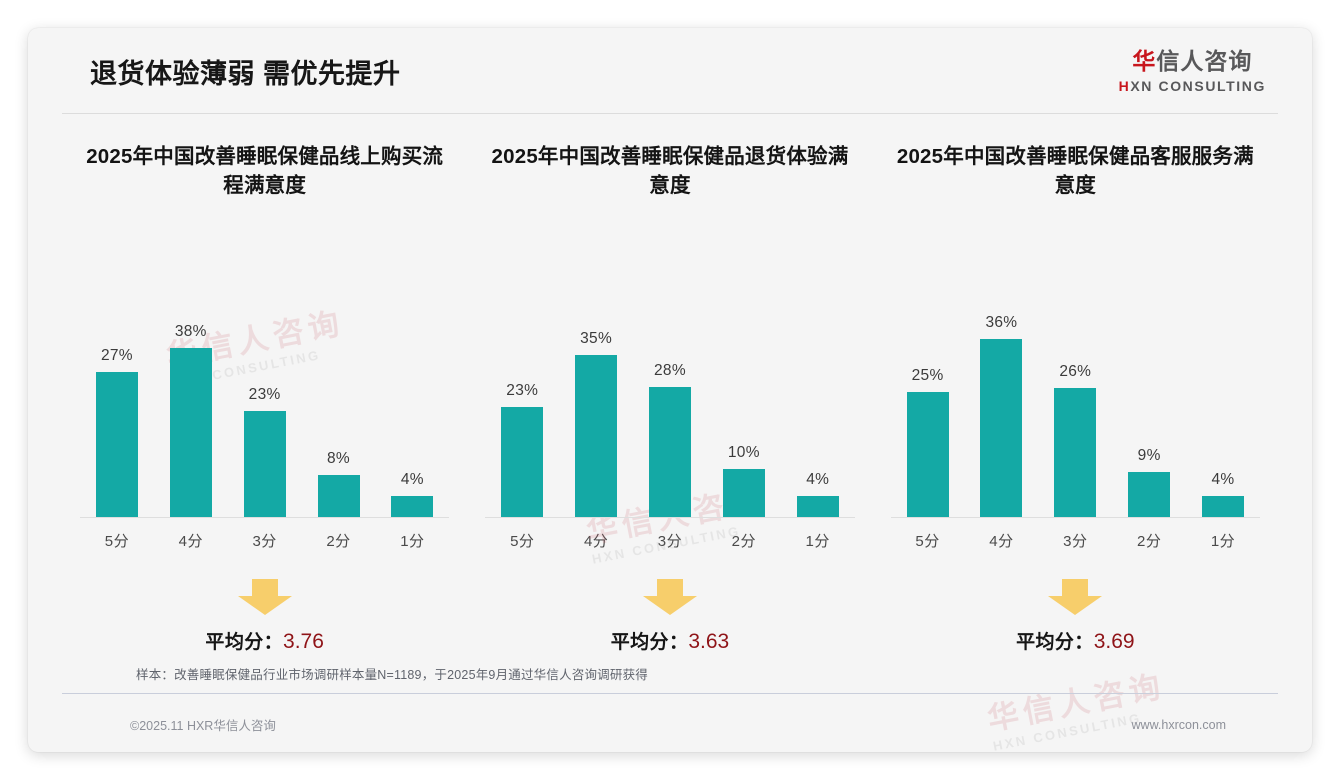  I want to click on average-score-block: 平均分：3.76, so click(264, 615).